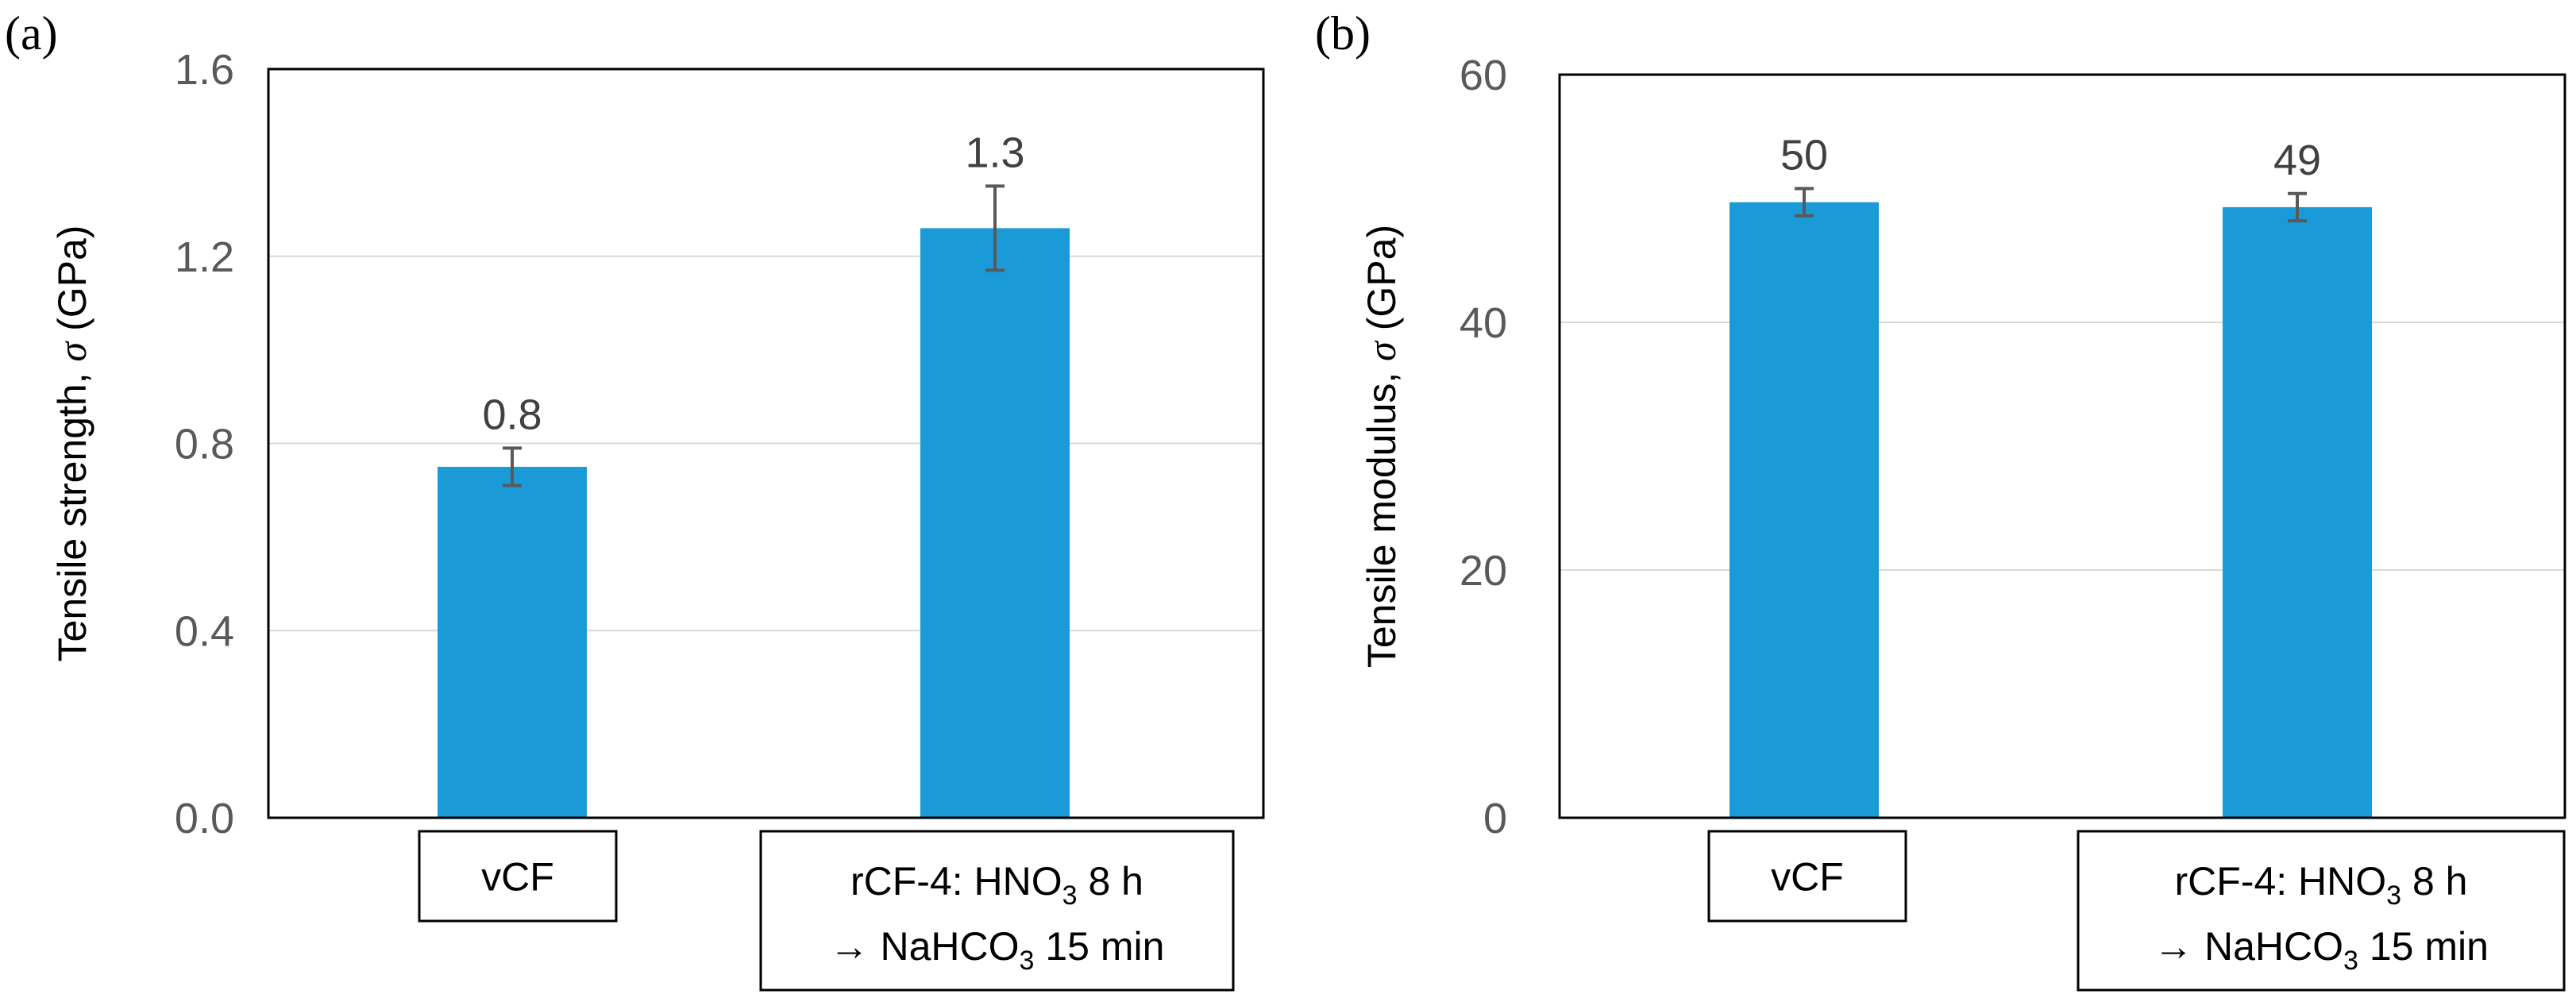  I want to click on data-label: 50, so click(1804, 155).